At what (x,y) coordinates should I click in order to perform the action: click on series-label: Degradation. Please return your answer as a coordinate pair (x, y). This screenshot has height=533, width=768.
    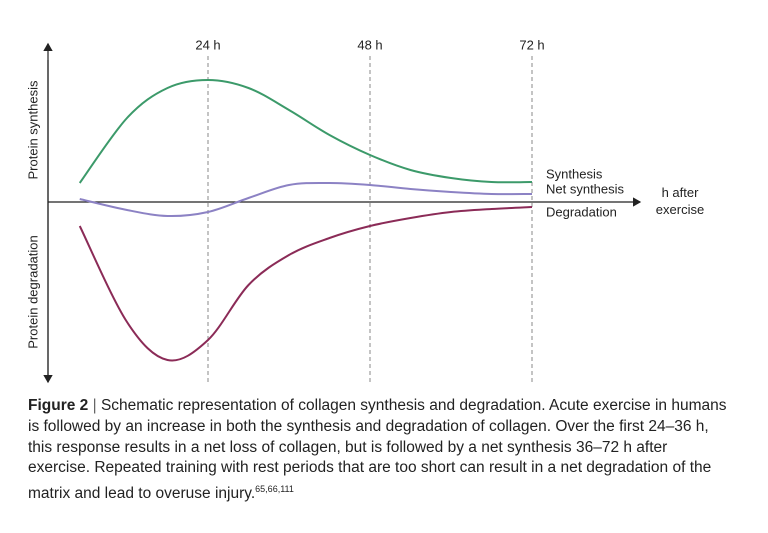
    Looking at the image, I should click on (581, 211).